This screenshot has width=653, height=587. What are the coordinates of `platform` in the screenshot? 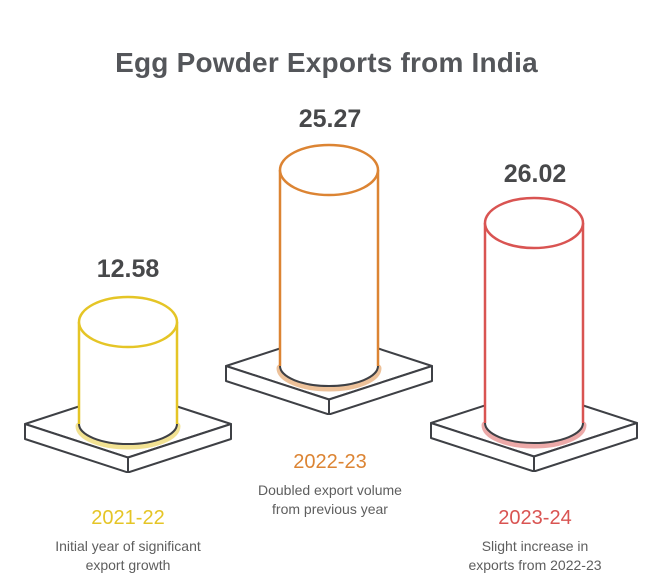 It's located at (329, 373).